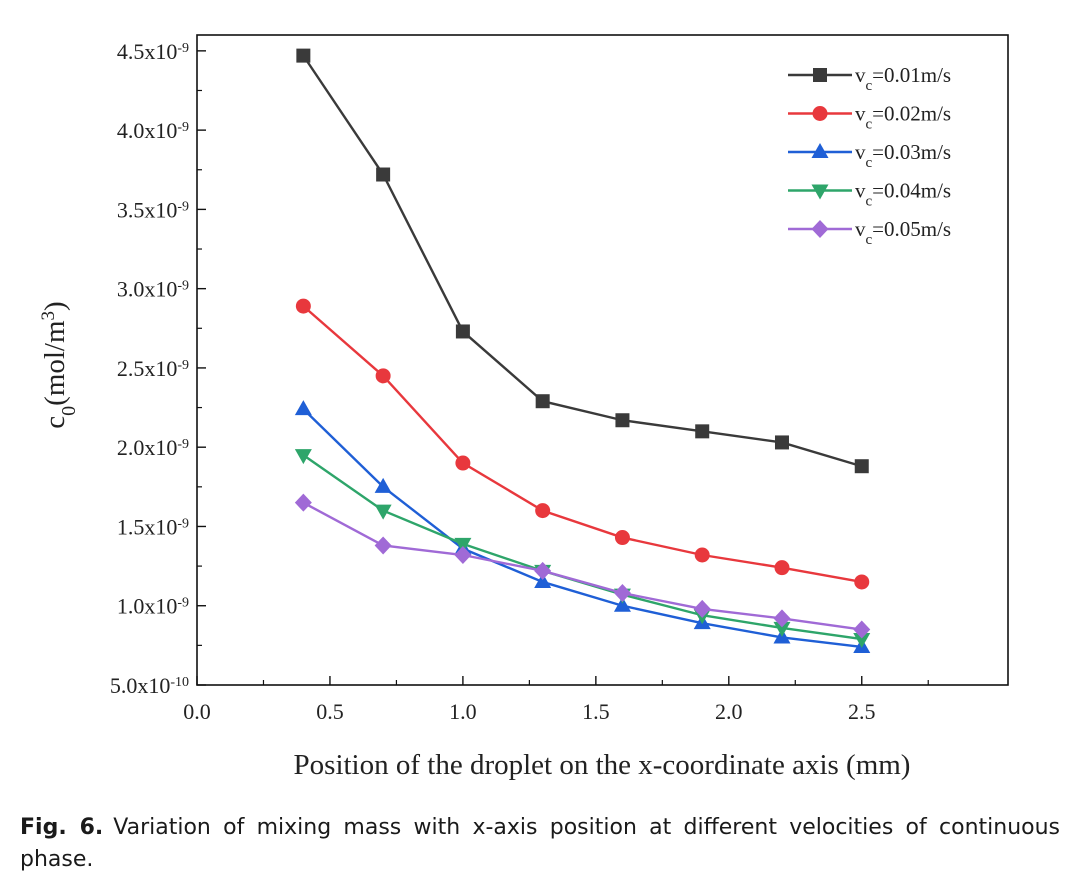  I want to click on legend-item: vc=0.02m/s, so click(869, 117).